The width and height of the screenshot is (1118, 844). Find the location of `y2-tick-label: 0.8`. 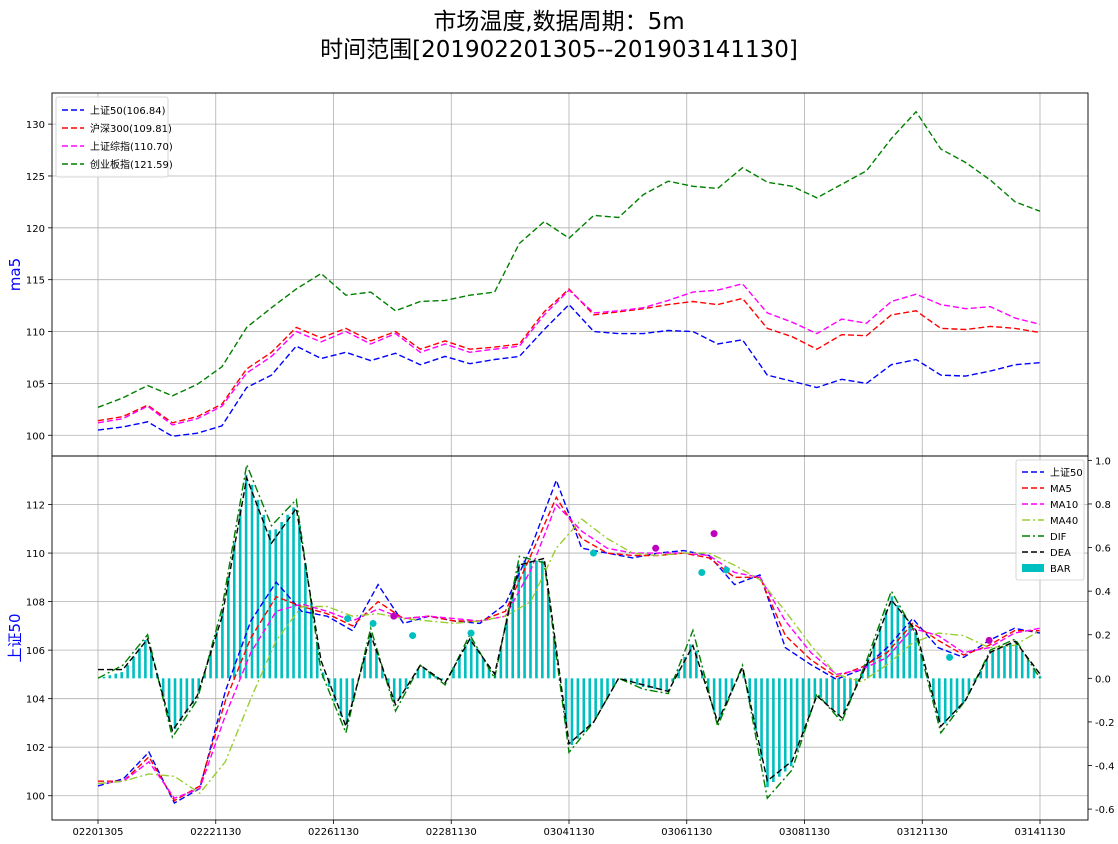

y2-tick-label: 0.8 is located at coordinates (1103, 505).